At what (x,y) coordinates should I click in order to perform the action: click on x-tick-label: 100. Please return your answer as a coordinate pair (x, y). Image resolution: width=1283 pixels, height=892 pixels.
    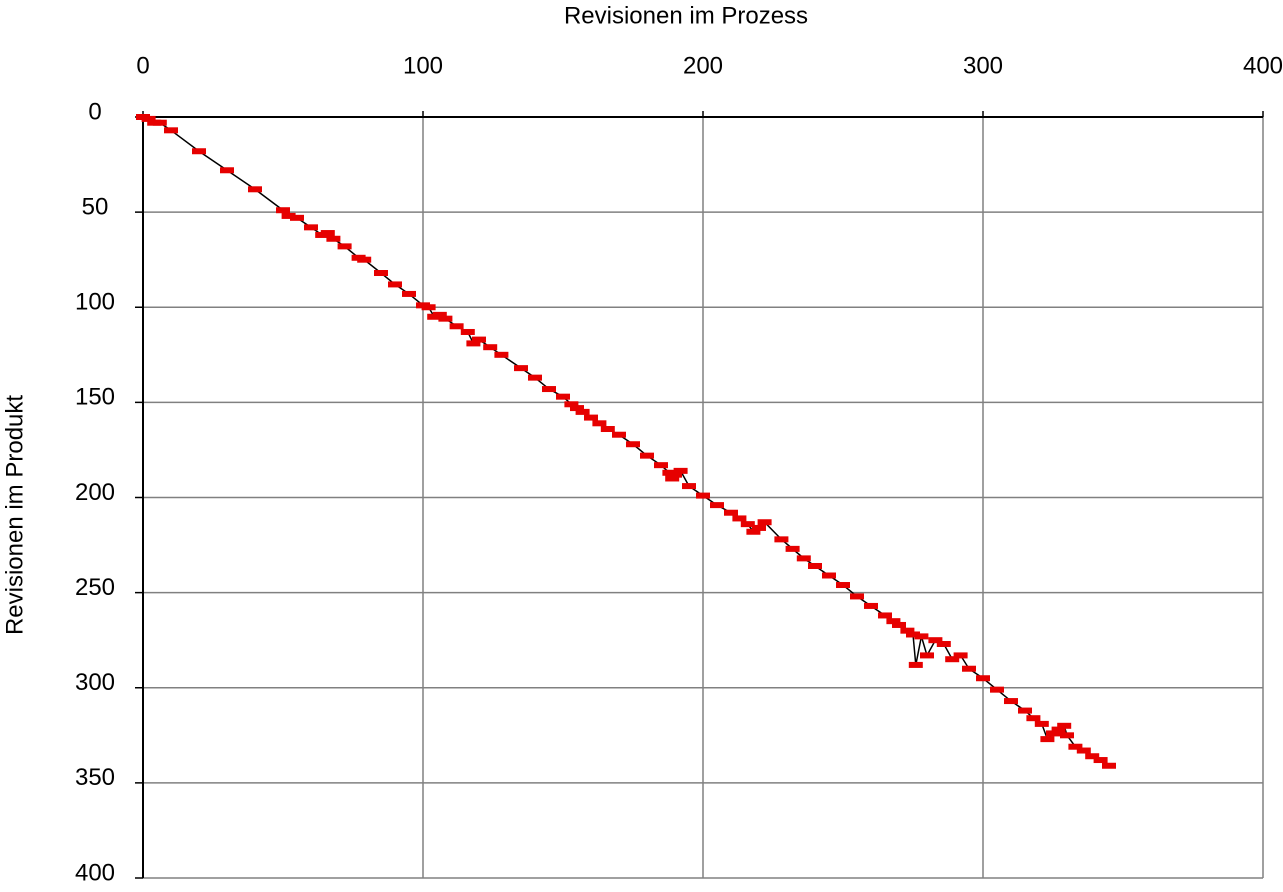
    Looking at the image, I should click on (423, 65).